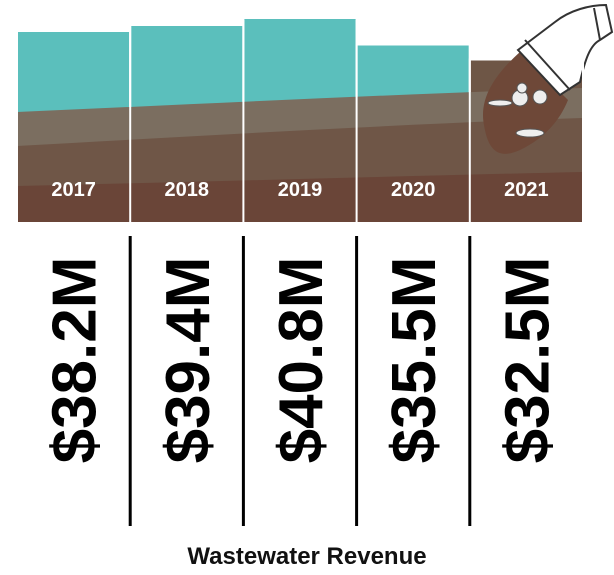  Describe the element at coordinates (73, 190) in the screenshot. I see `year-label: 2017` at that location.